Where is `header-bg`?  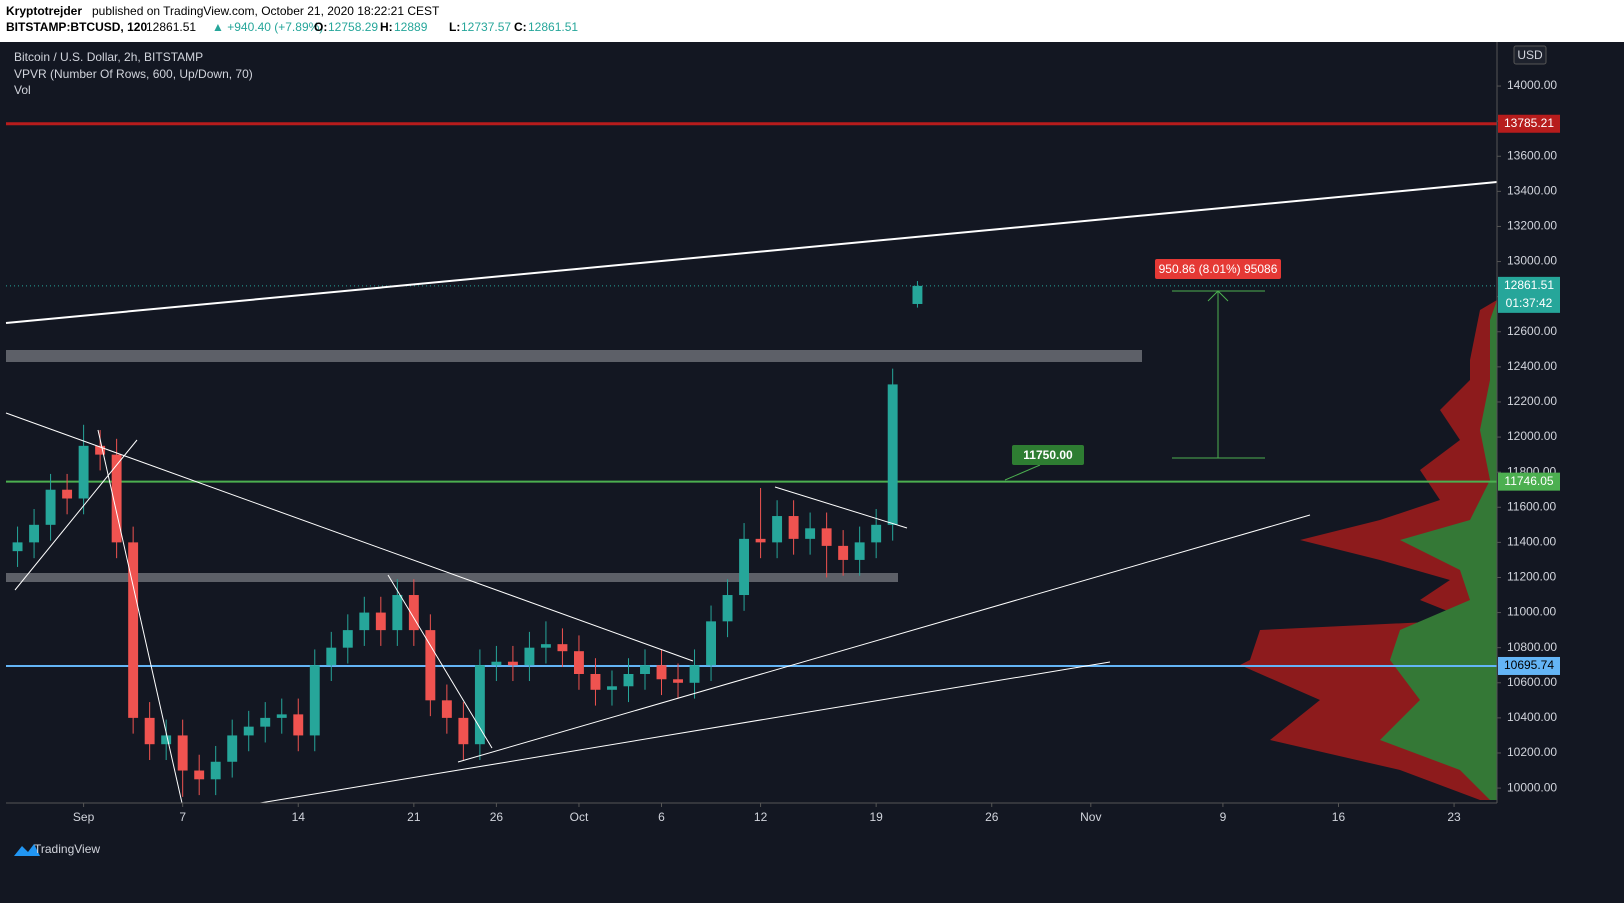
header-bg is located at coordinates (812, 21).